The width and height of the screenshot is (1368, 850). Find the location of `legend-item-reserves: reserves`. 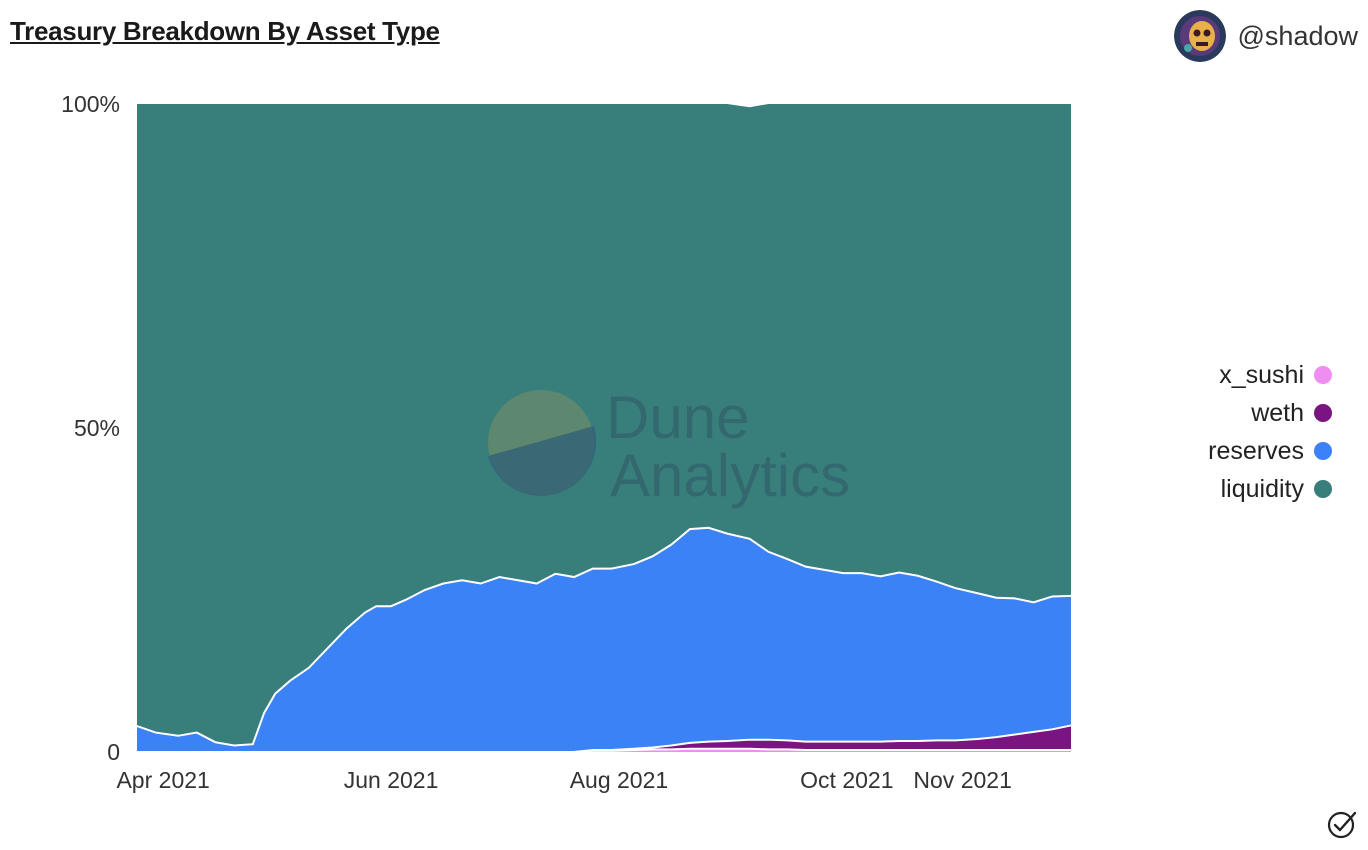

legend-item-reserves: reserves is located at coordinates (1270, 451).